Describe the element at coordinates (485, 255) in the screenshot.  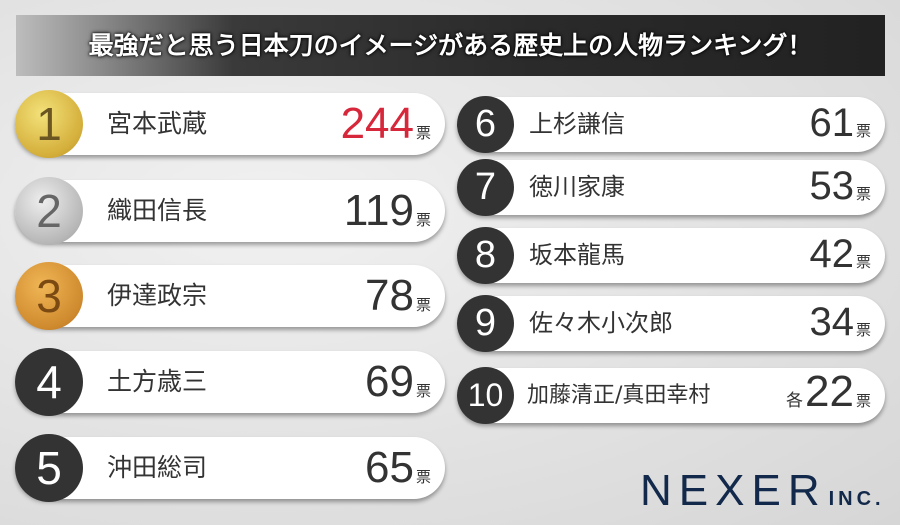
I see `rank-badge: 8` at that location.